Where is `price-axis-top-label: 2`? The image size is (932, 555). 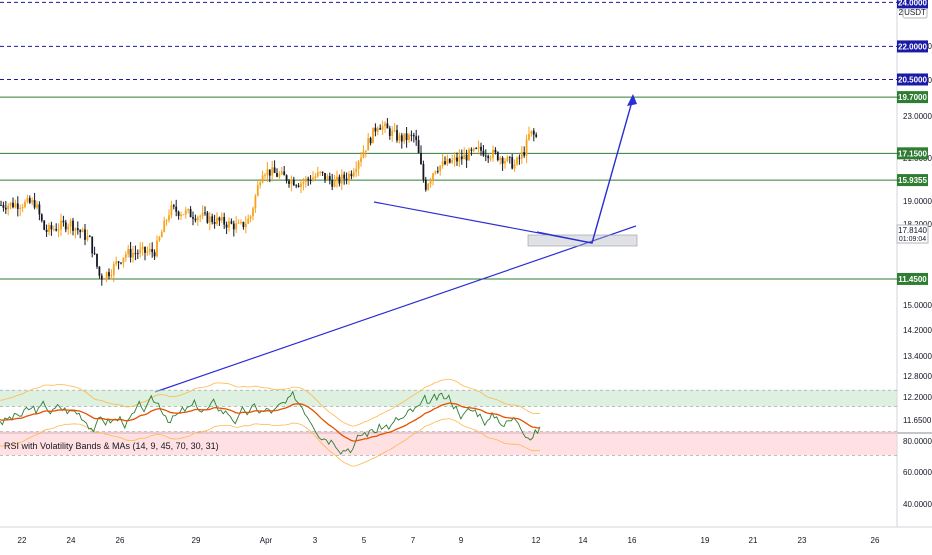 price-axis-top-label: 2 is located at coordinates (901, 12).